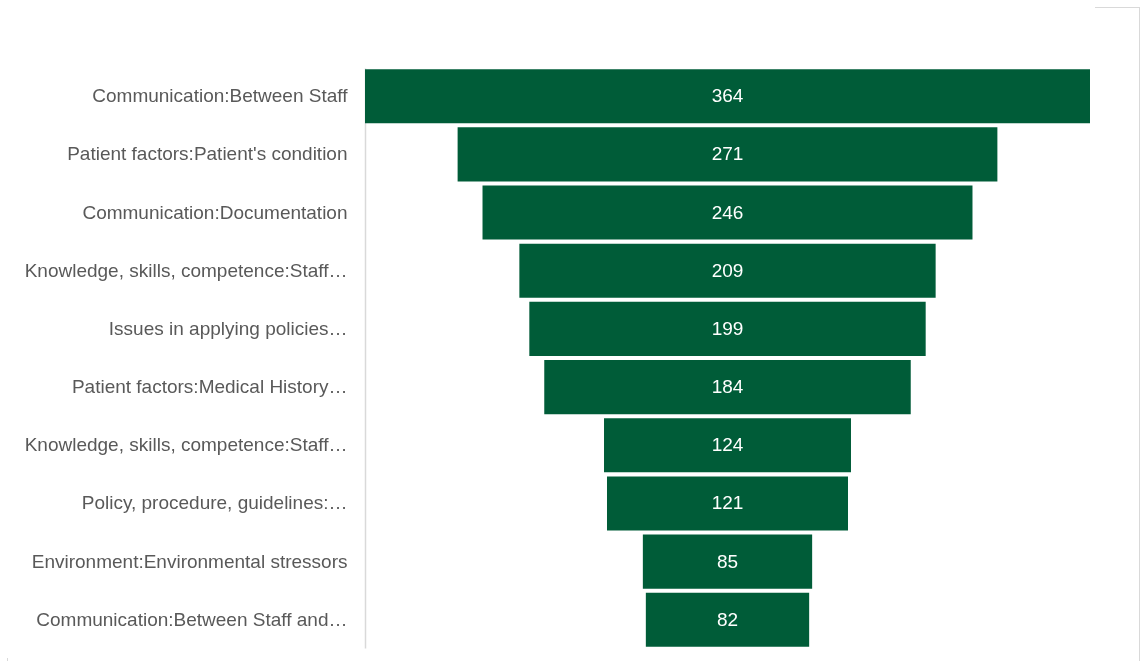  I want to click on data-label: 209, so click(727, 270).